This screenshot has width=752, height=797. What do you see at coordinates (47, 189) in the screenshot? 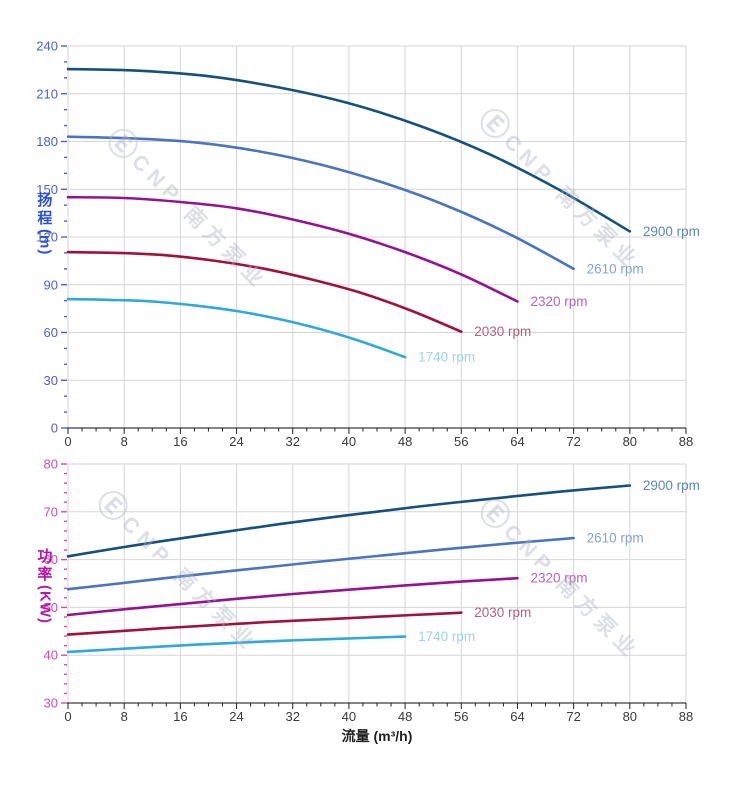
I see `y-tick-label: 150` at bounding box center [47, 189].